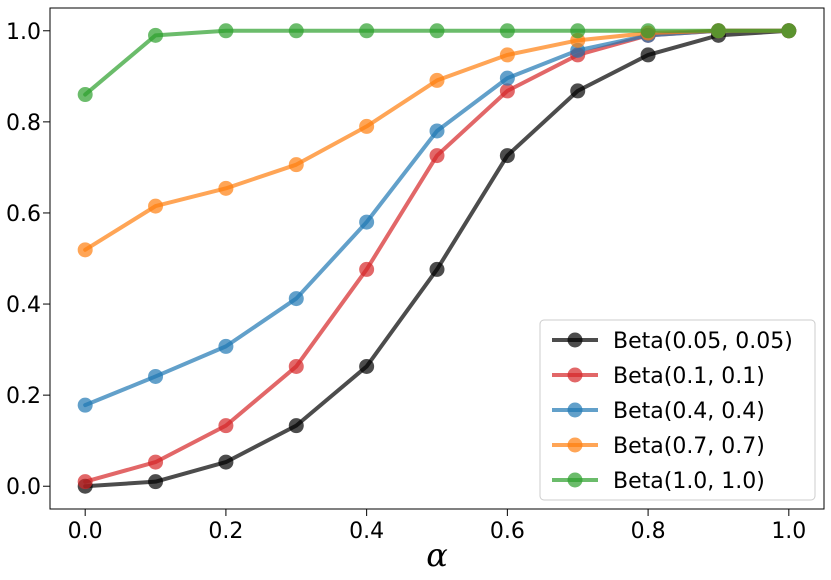 This screenshot has height=580, width=831. What do you see at coordinates (366, 531) in the screenshot?
I see `x-tick-label: 0.4` at bounding box center [366, 531].